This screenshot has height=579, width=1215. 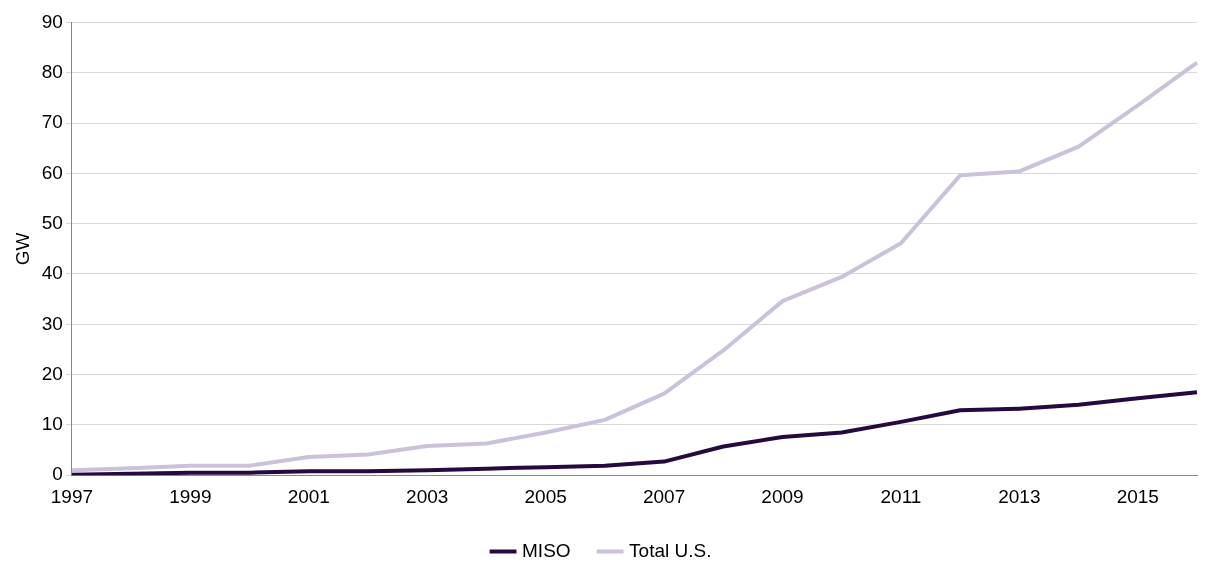 What do you see at coordinates (22, 249) in the screenshot?
I see `y-axis-title: GW` at bounding box center [22, 249].